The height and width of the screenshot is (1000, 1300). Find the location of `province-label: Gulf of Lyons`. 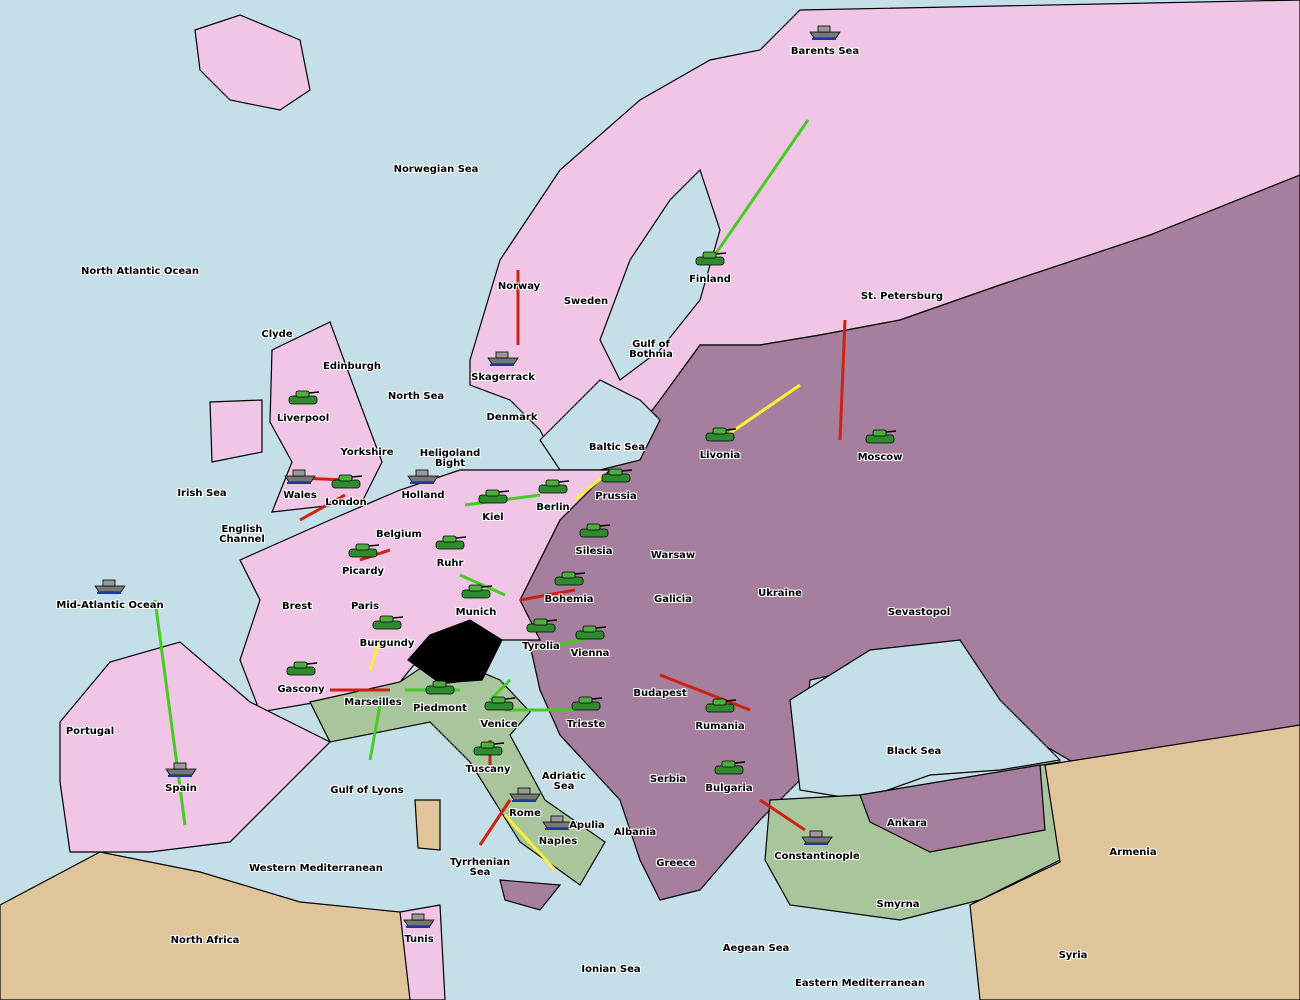

province-label: Gulf of Lyons is located at coordinates (367, 790).